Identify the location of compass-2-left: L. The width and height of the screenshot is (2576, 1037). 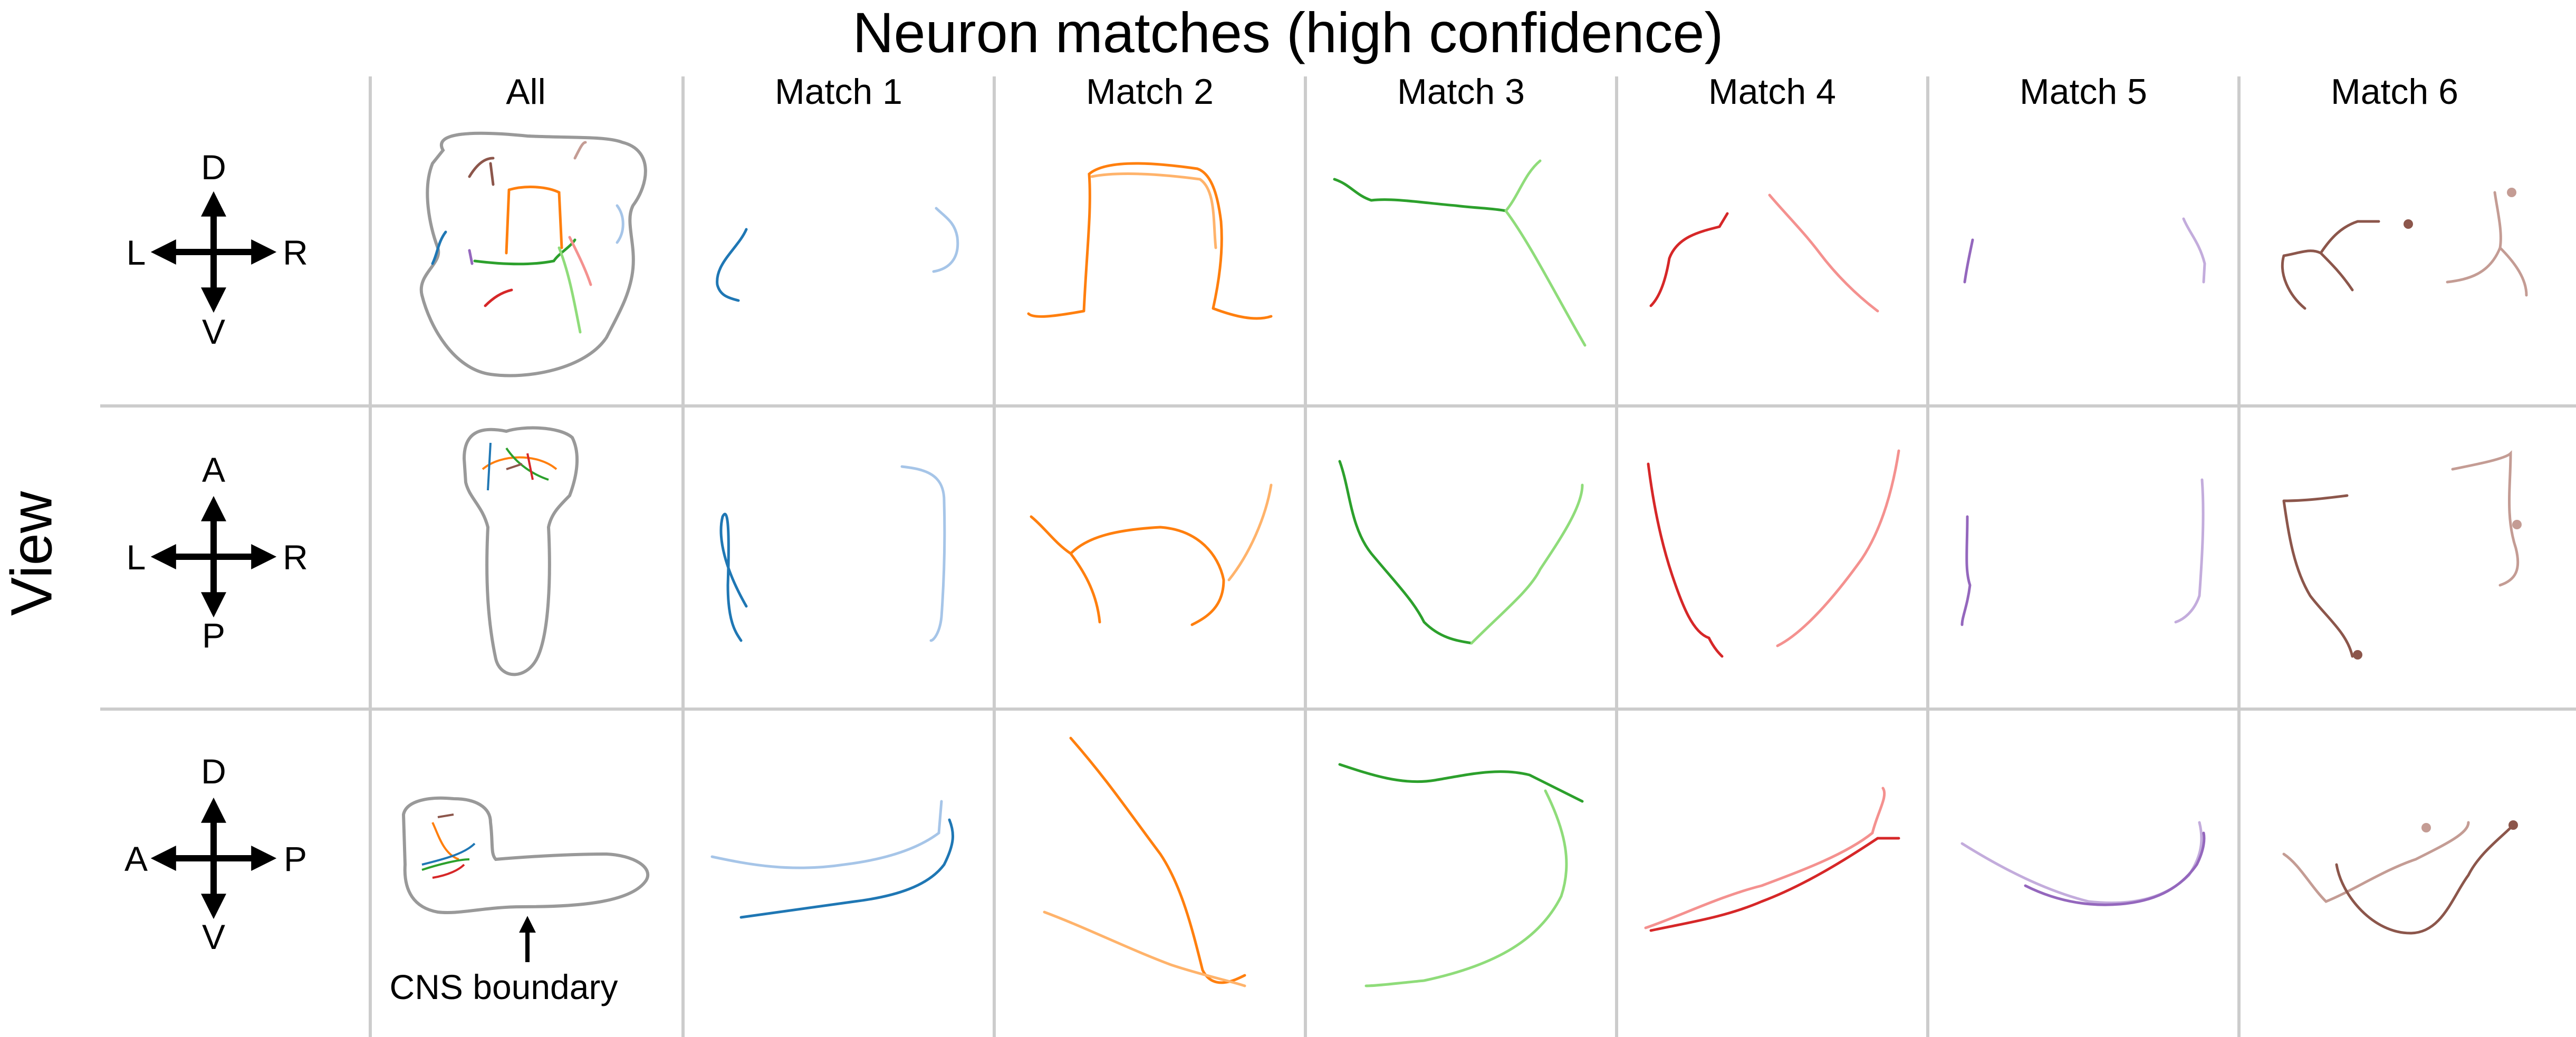
(136, 557).